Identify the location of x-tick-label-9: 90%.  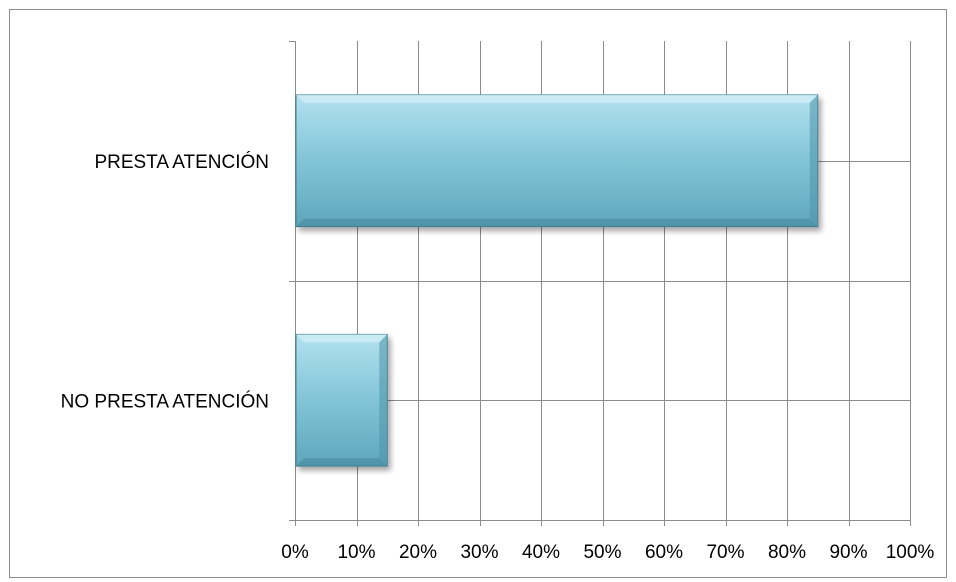
(848, 552).